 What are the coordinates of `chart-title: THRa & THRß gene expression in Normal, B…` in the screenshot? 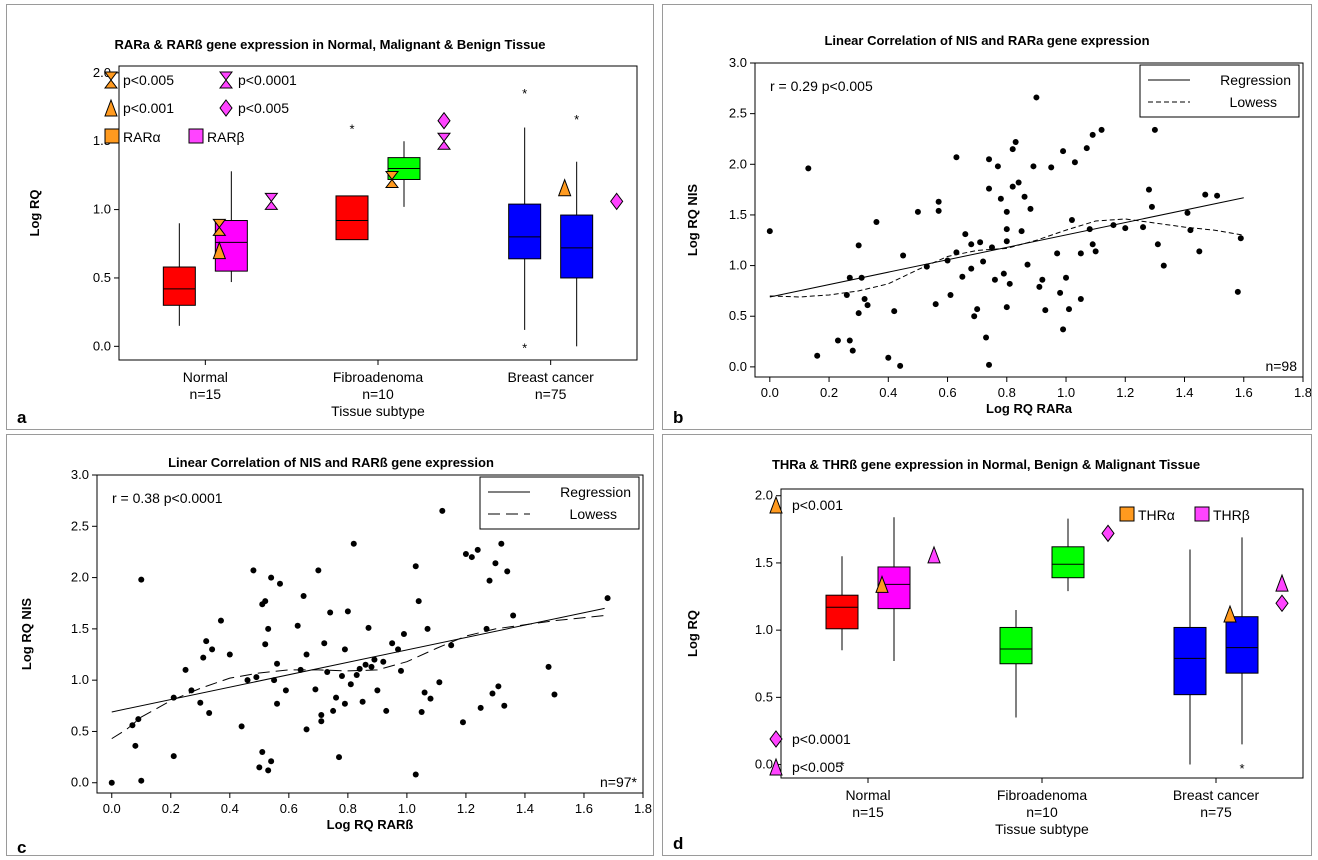 It's located at (986, 464).